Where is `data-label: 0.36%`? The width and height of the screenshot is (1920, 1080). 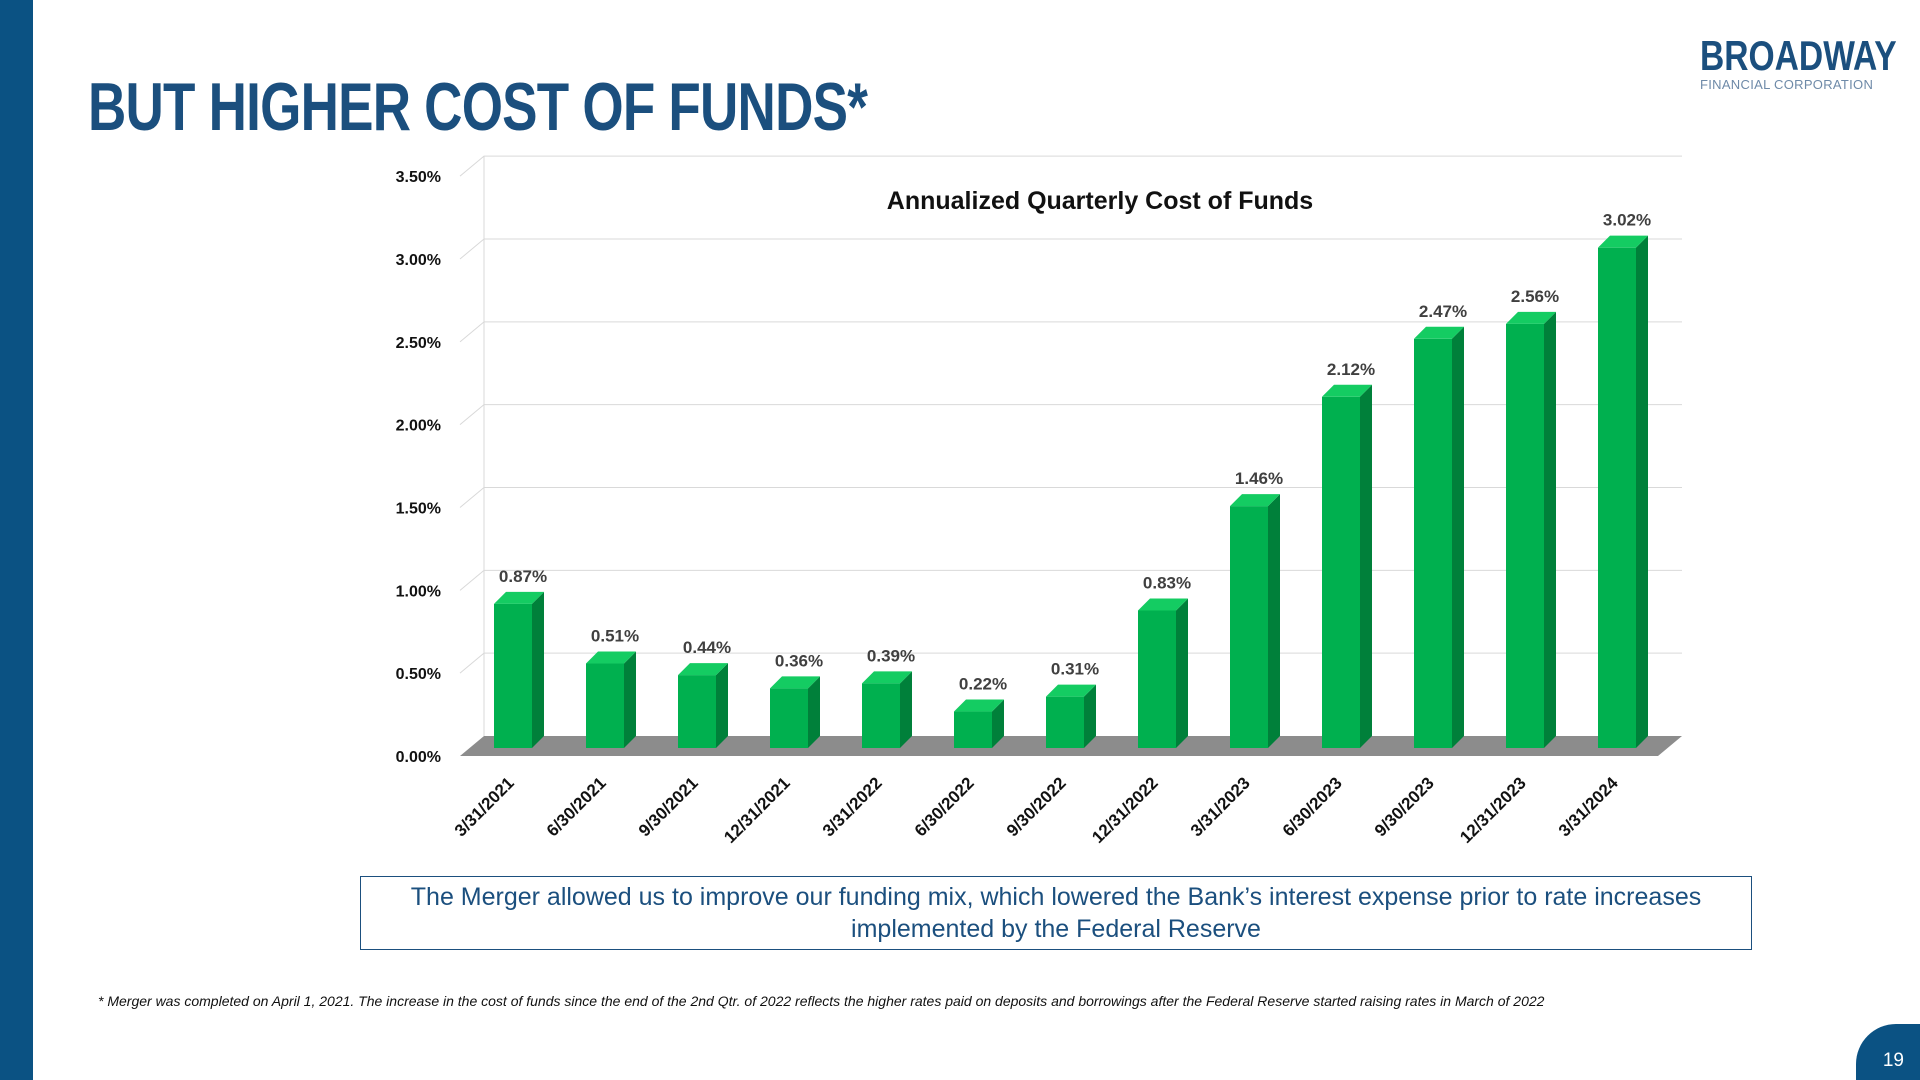
data-label: 0.36% is located at coordinates (799, 660).